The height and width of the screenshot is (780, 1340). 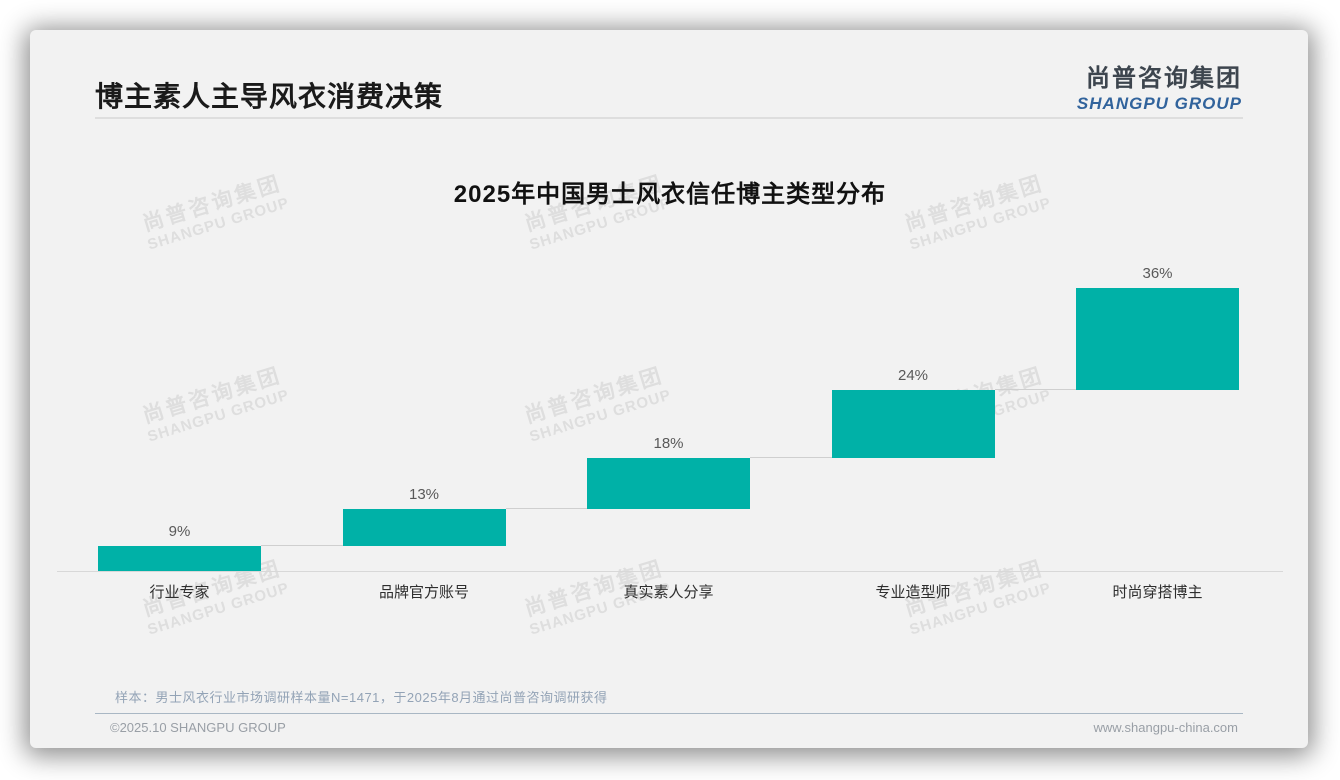 I want to click on brand-logo-chinese: 尚普咨询集团, so click(x=1164, y=78).